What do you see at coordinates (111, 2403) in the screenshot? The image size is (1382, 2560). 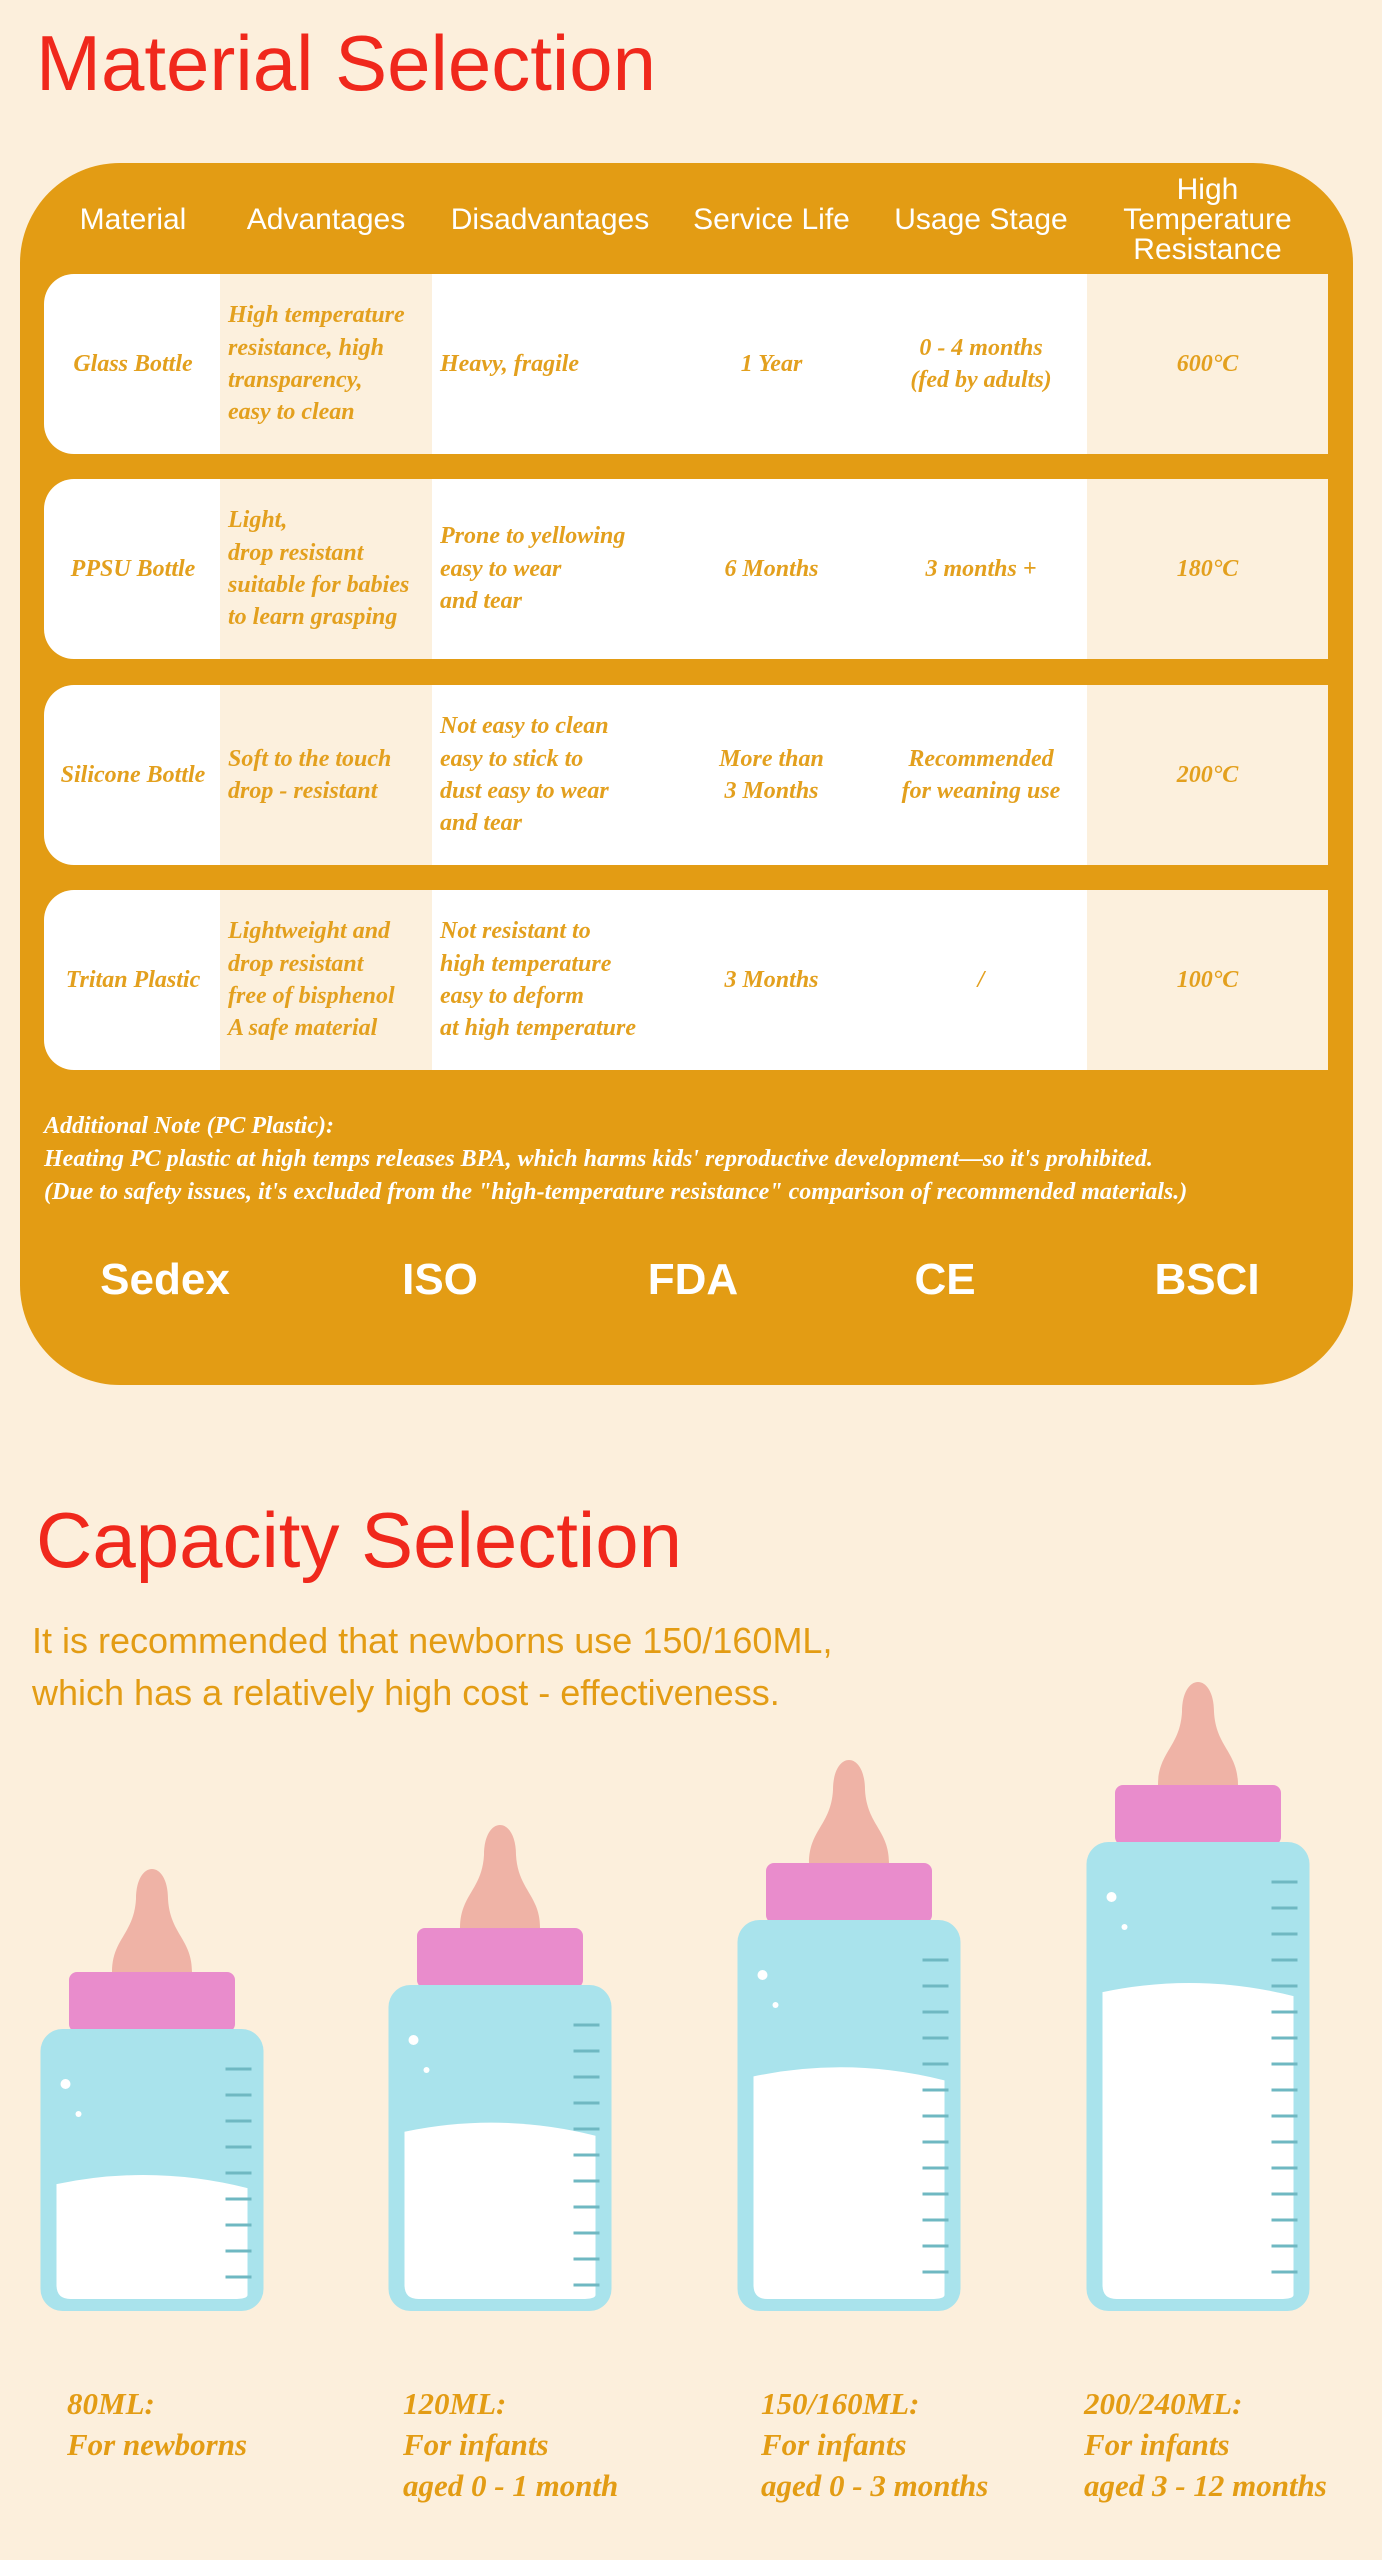 I see `capacity-size: 80ML:` at bounding box center [111, 2403].